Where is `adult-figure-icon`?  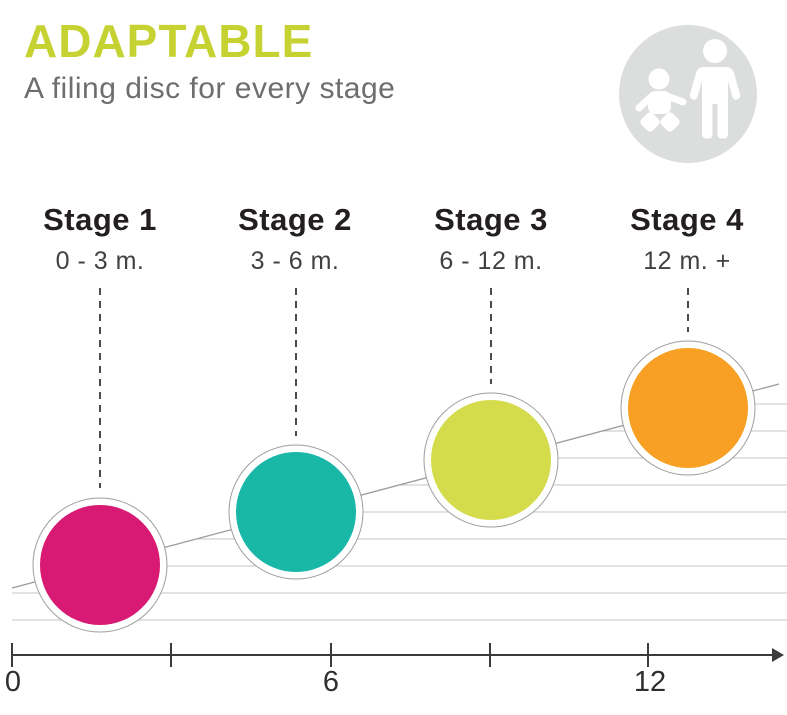
adult-figure-icon is located at coordinates (715, 89).